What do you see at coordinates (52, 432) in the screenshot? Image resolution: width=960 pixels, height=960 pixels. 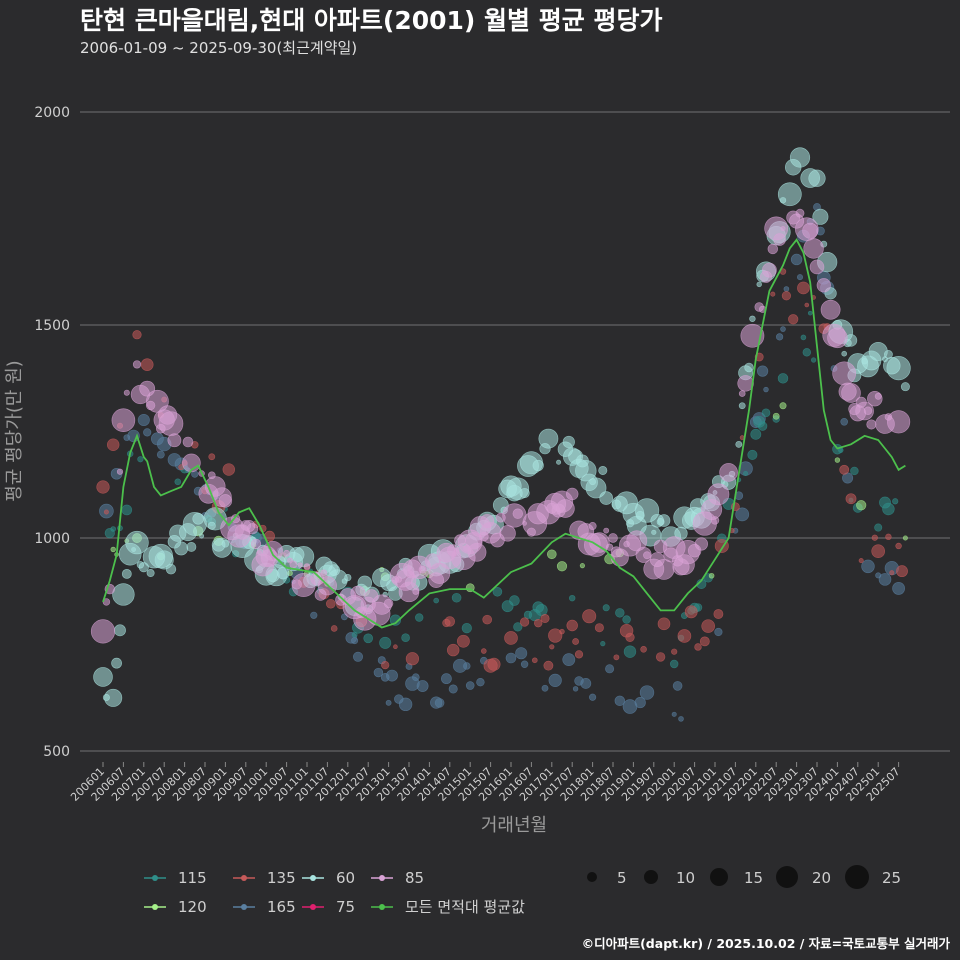 I see `y-axis-ticks: 500 1000 1500 2000` at bounding box center [52, 432].